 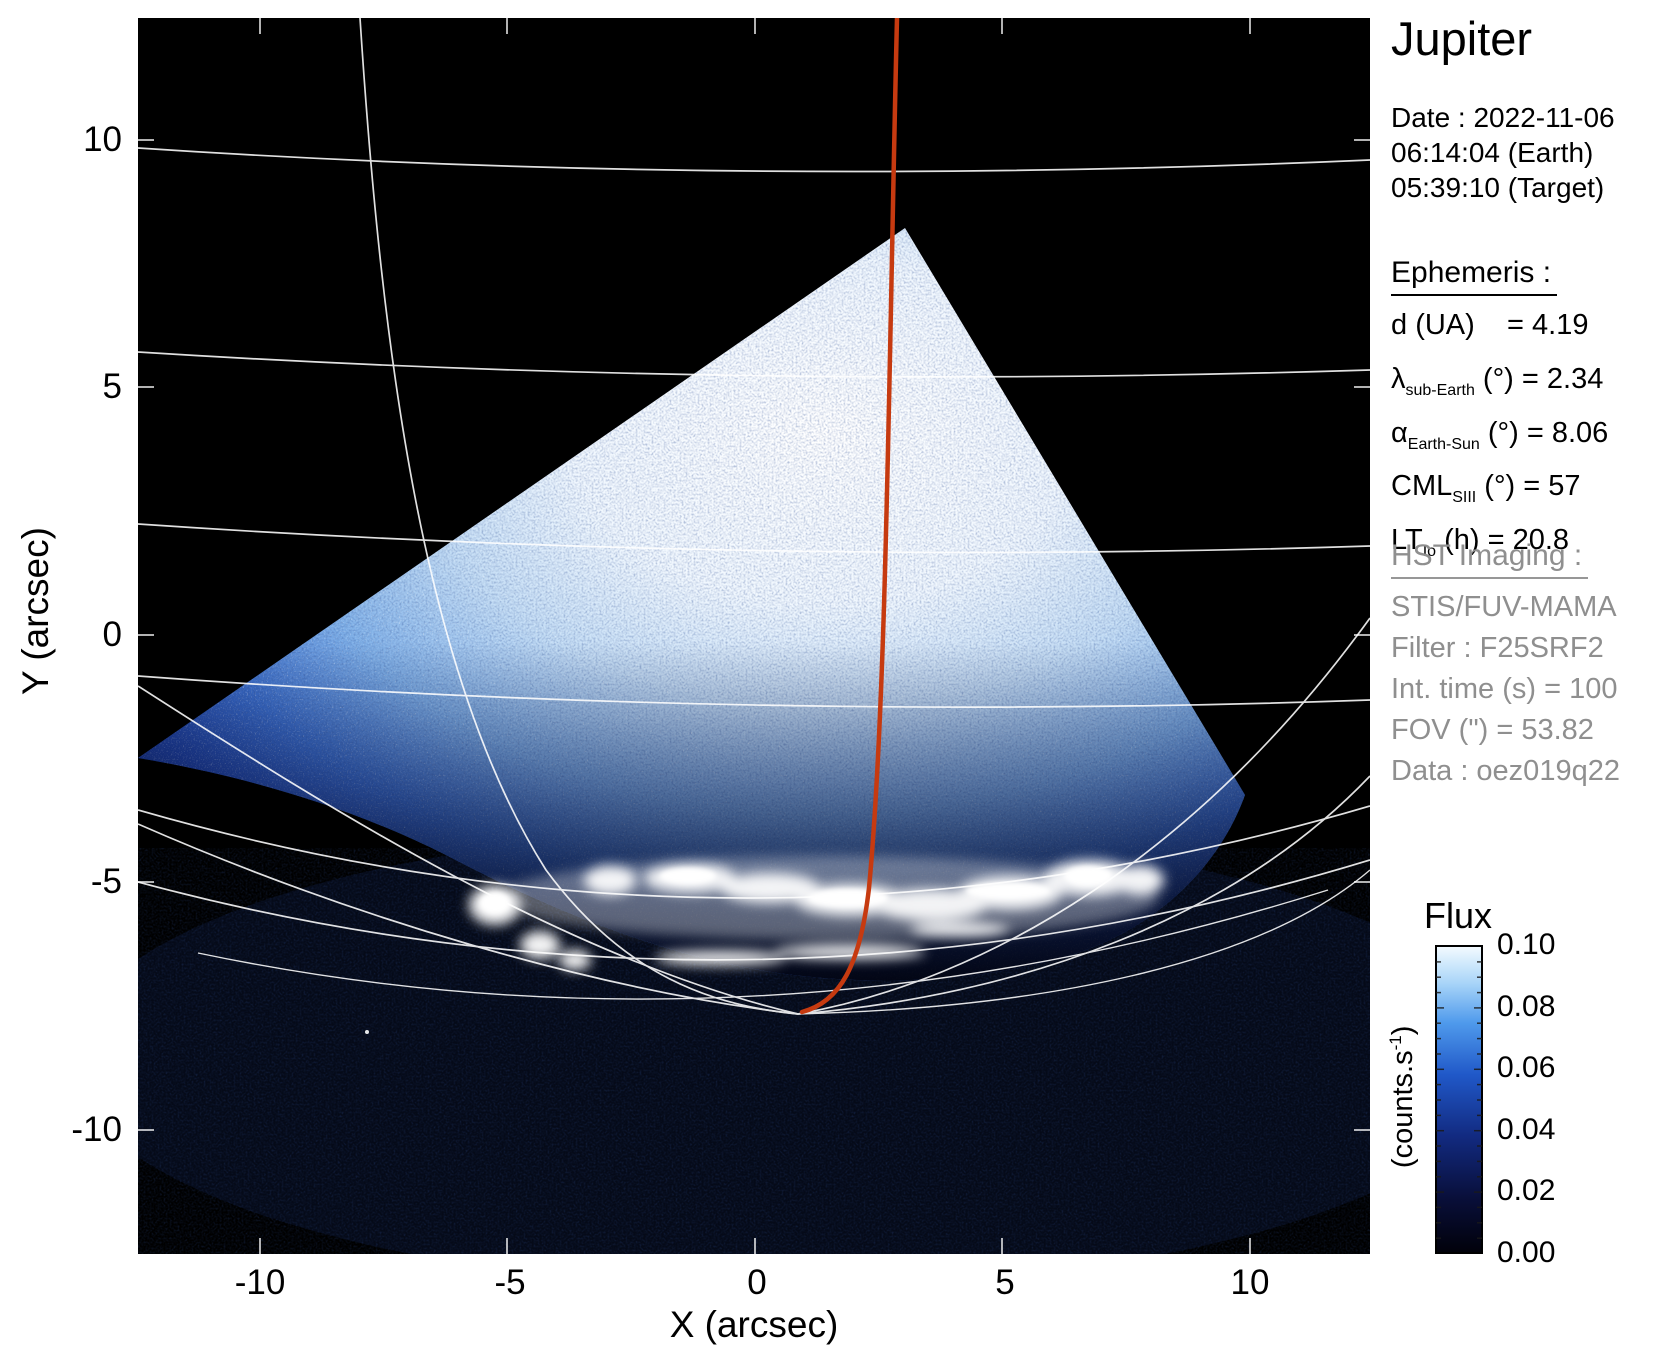 What do you see at coordinates (1480, 542) in the screenshot?
I see `ephemeris-row-io-local-time: LTIo (h) = 20.8` at bounding box center [1480, 542].